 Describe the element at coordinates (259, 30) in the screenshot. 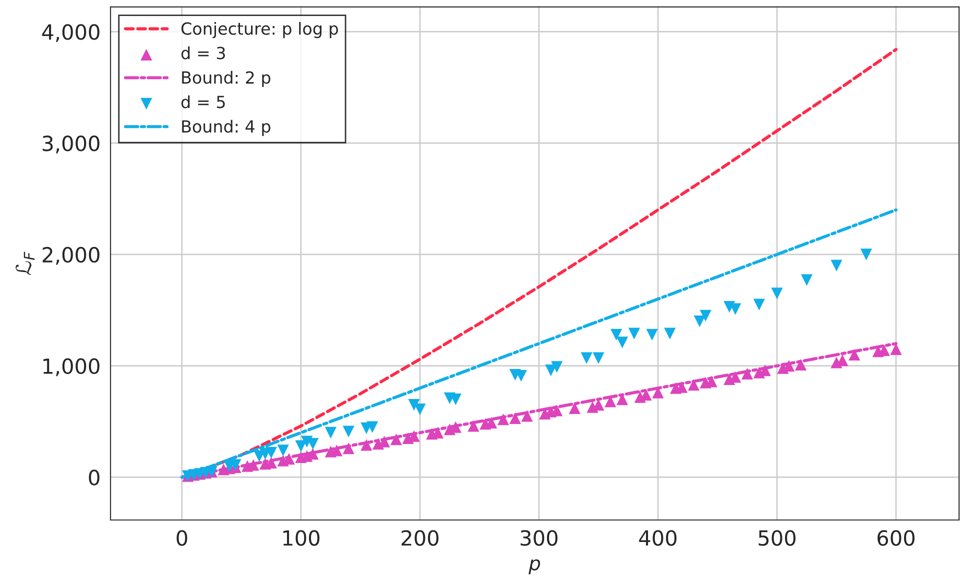

I see `legend-label: Conjecture: p log p` at that location.